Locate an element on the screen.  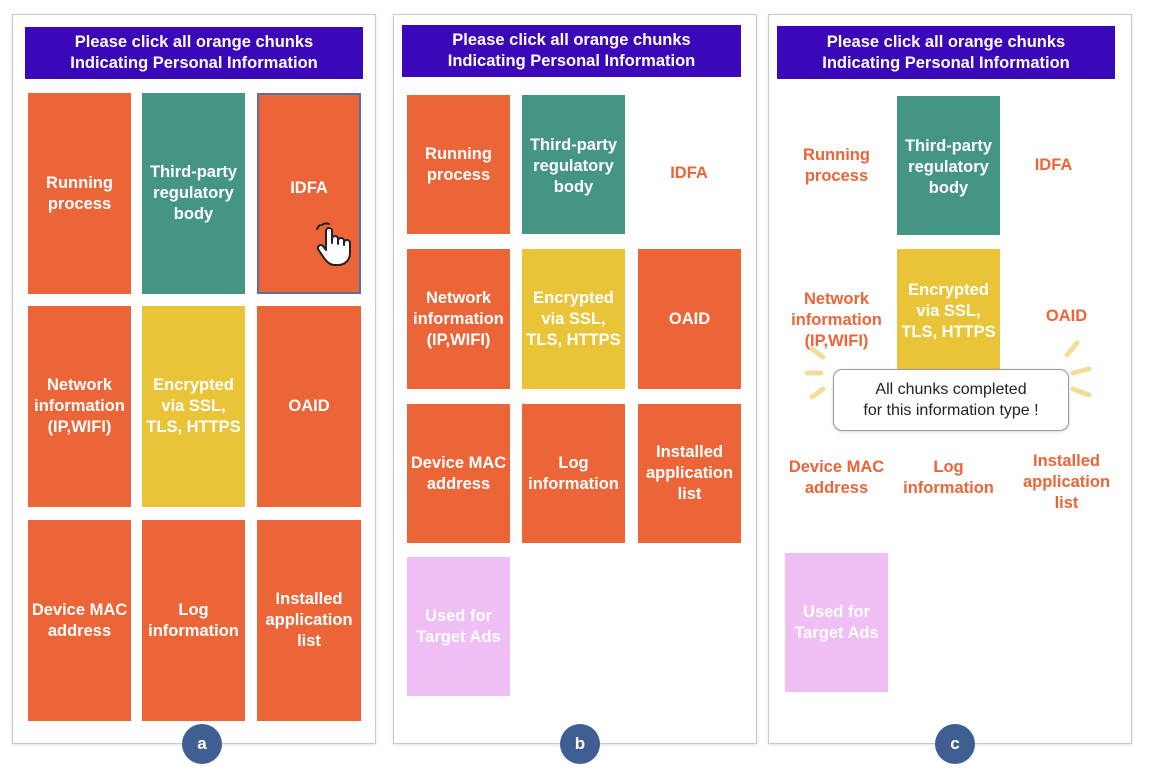
sparkle-left-icon is located at coordinates (815, 373).